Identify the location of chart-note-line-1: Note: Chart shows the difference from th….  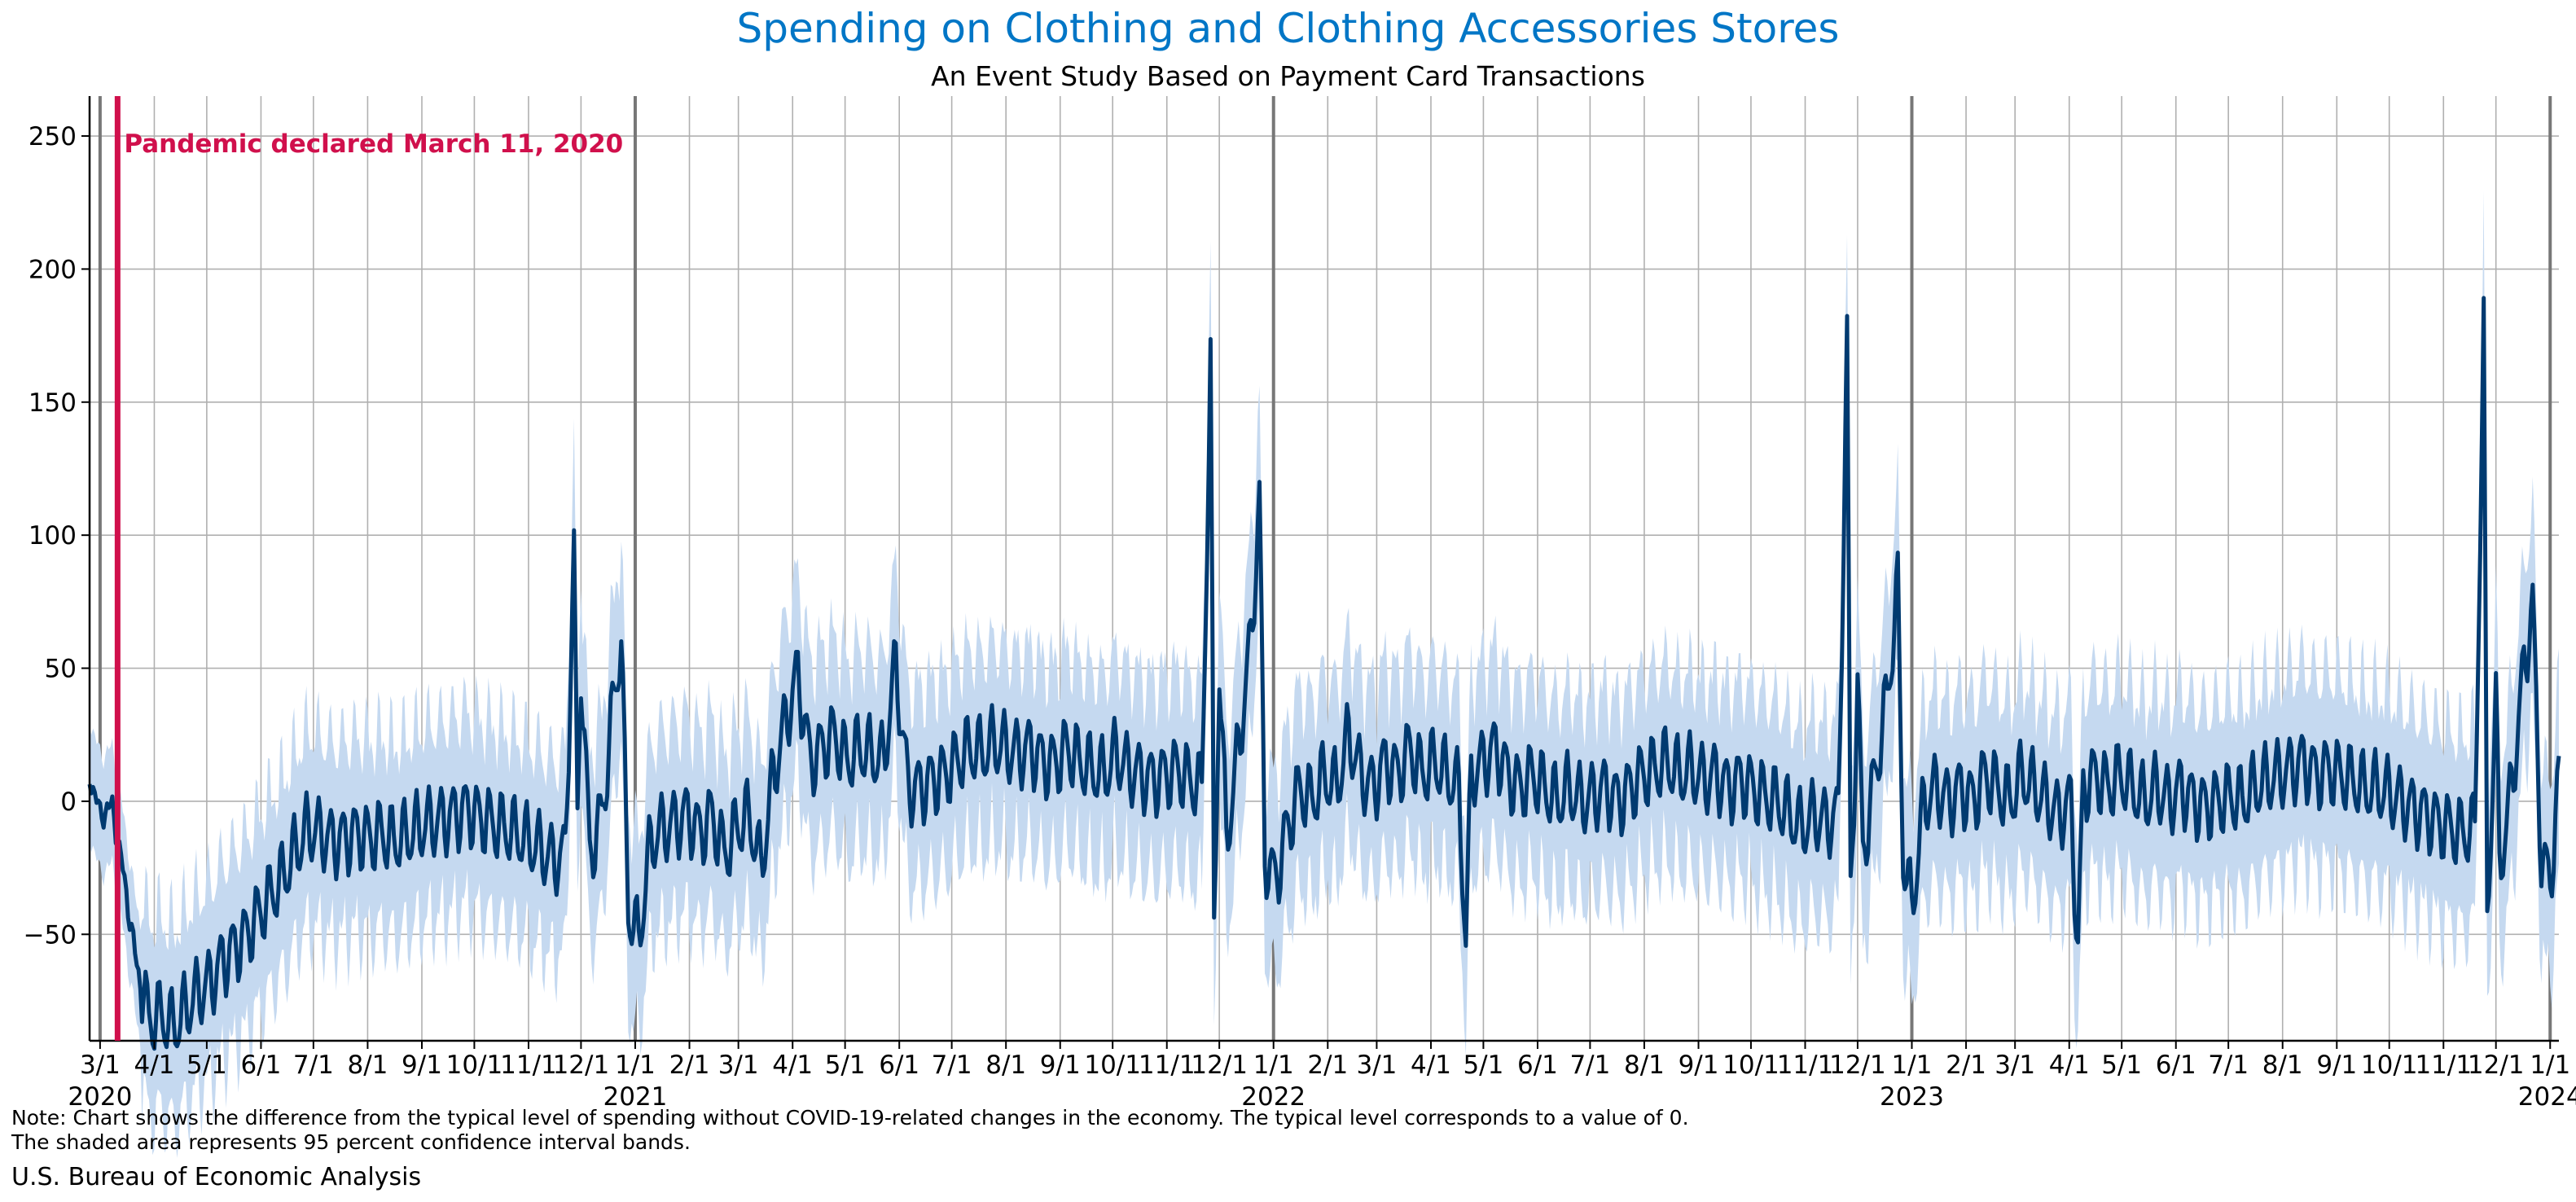
(850, 1118).